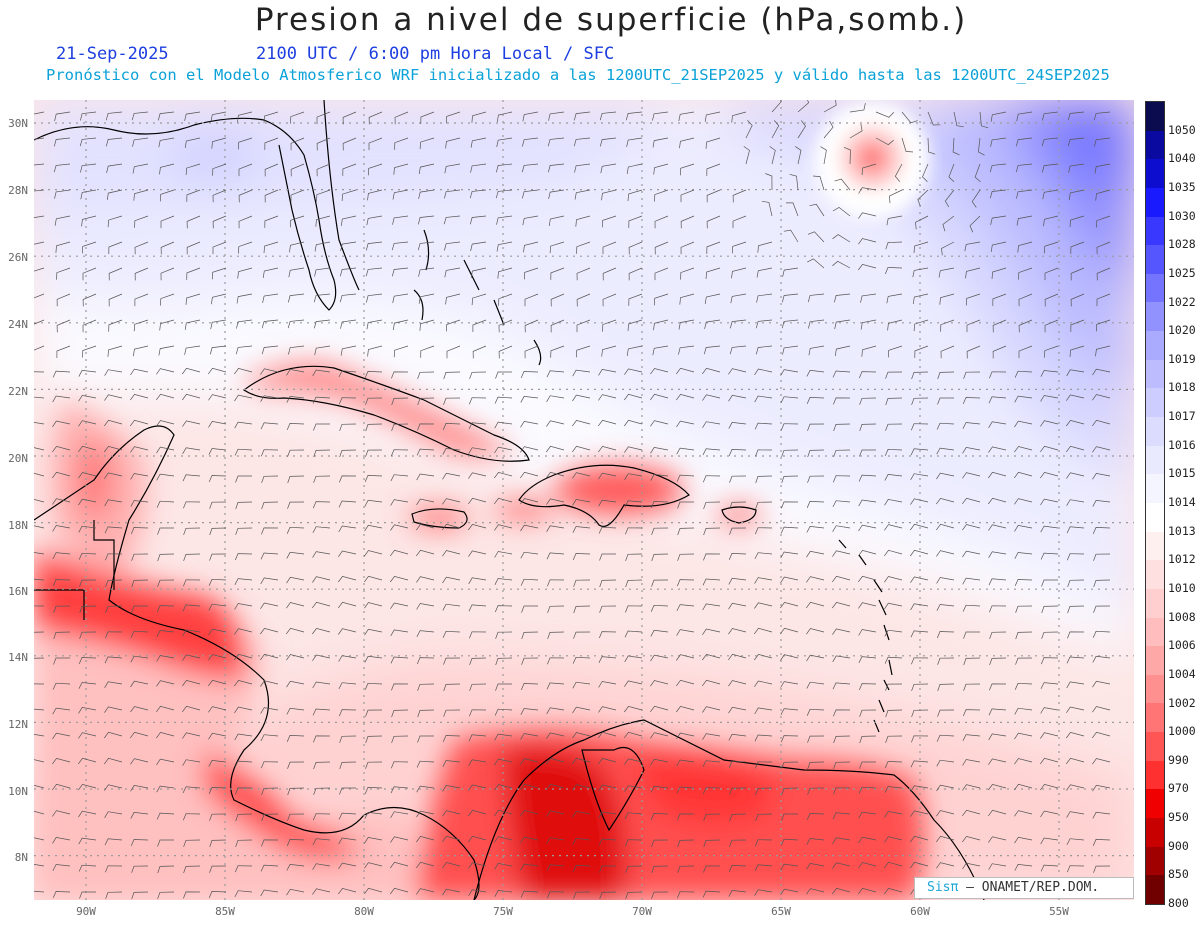  What do you see at coordinates (872, 160) in the screenshot?
I see `cyclone` at bounding box center [872, 160].